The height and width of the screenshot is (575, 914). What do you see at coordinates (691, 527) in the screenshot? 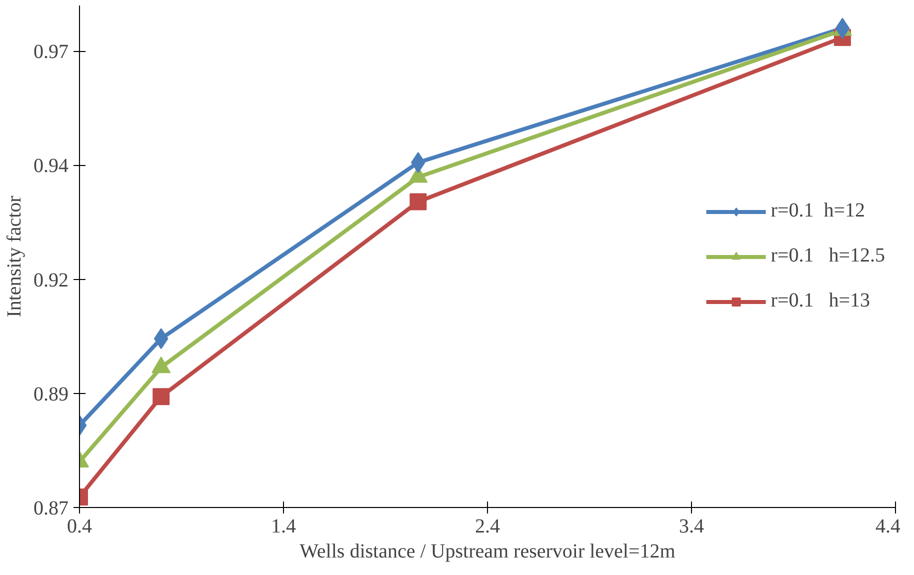
I see `x-tick-label: 3.4` at bounding box center [691, 527].